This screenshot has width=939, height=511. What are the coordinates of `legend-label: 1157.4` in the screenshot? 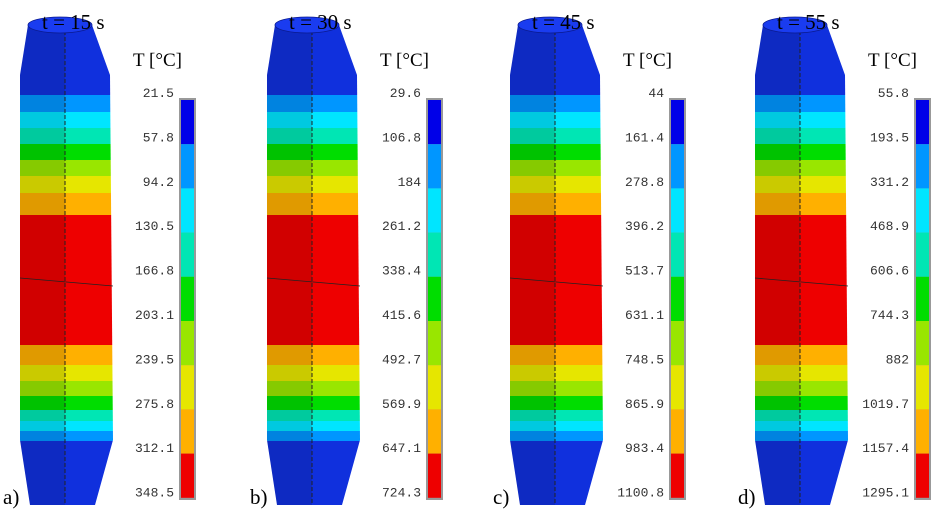 It's located at (885, 448).